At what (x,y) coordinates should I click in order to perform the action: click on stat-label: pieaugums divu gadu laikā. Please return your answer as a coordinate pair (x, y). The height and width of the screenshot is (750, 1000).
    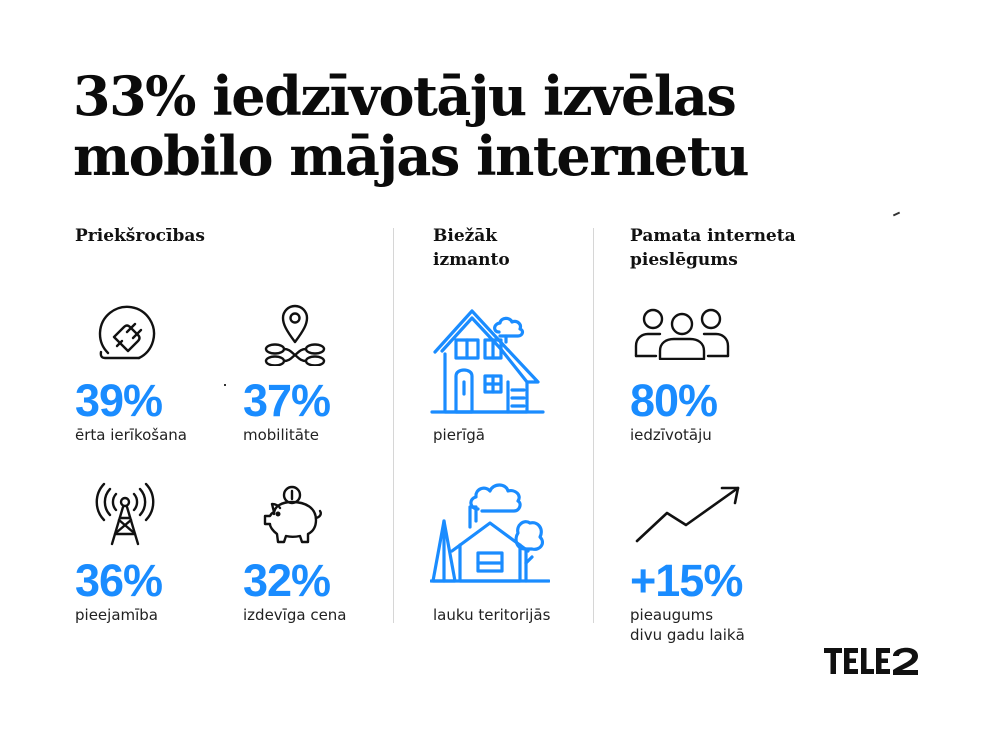
    Looking at the image, I should click on (687, 625).